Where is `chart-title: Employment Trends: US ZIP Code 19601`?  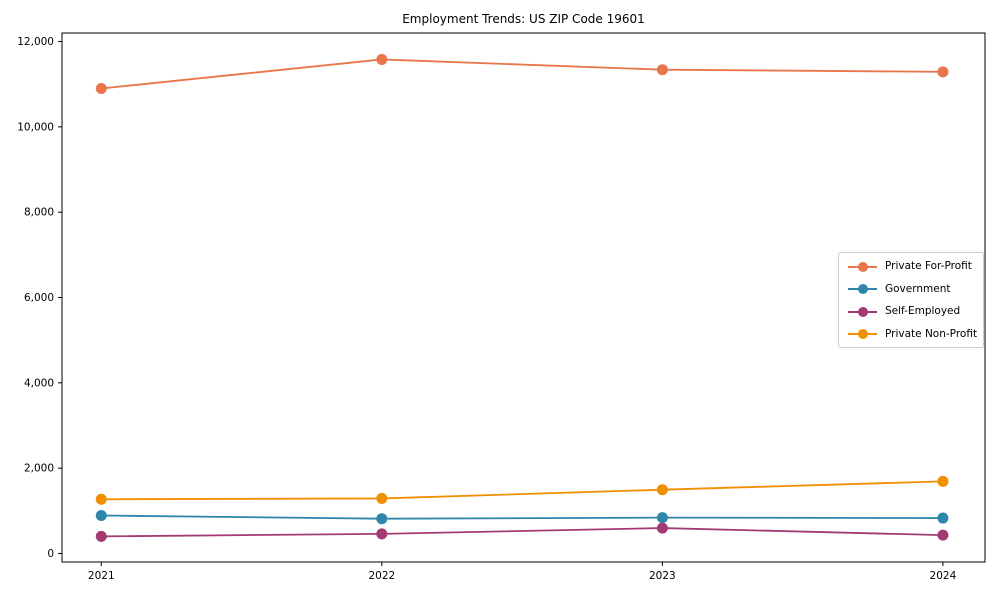
chart-title: Employment Trends: US ZIP Code 19601 is located at coordinates (523, 19).